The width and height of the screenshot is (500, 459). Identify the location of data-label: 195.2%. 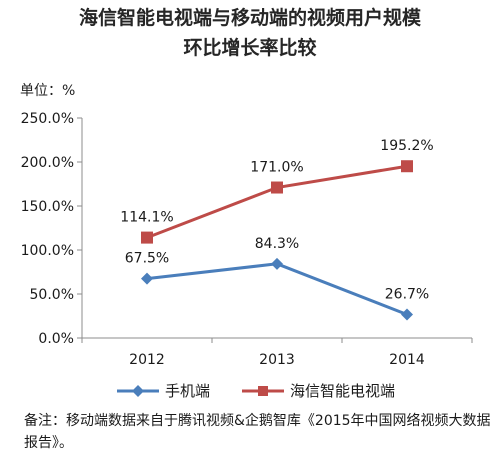
(406, 146).